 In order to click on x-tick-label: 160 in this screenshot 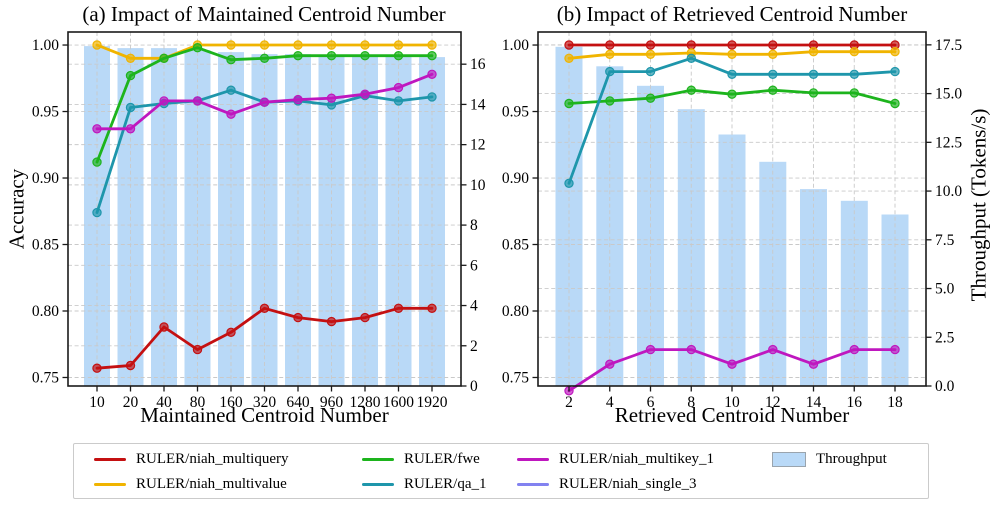, I will do `click(231, 402)`.